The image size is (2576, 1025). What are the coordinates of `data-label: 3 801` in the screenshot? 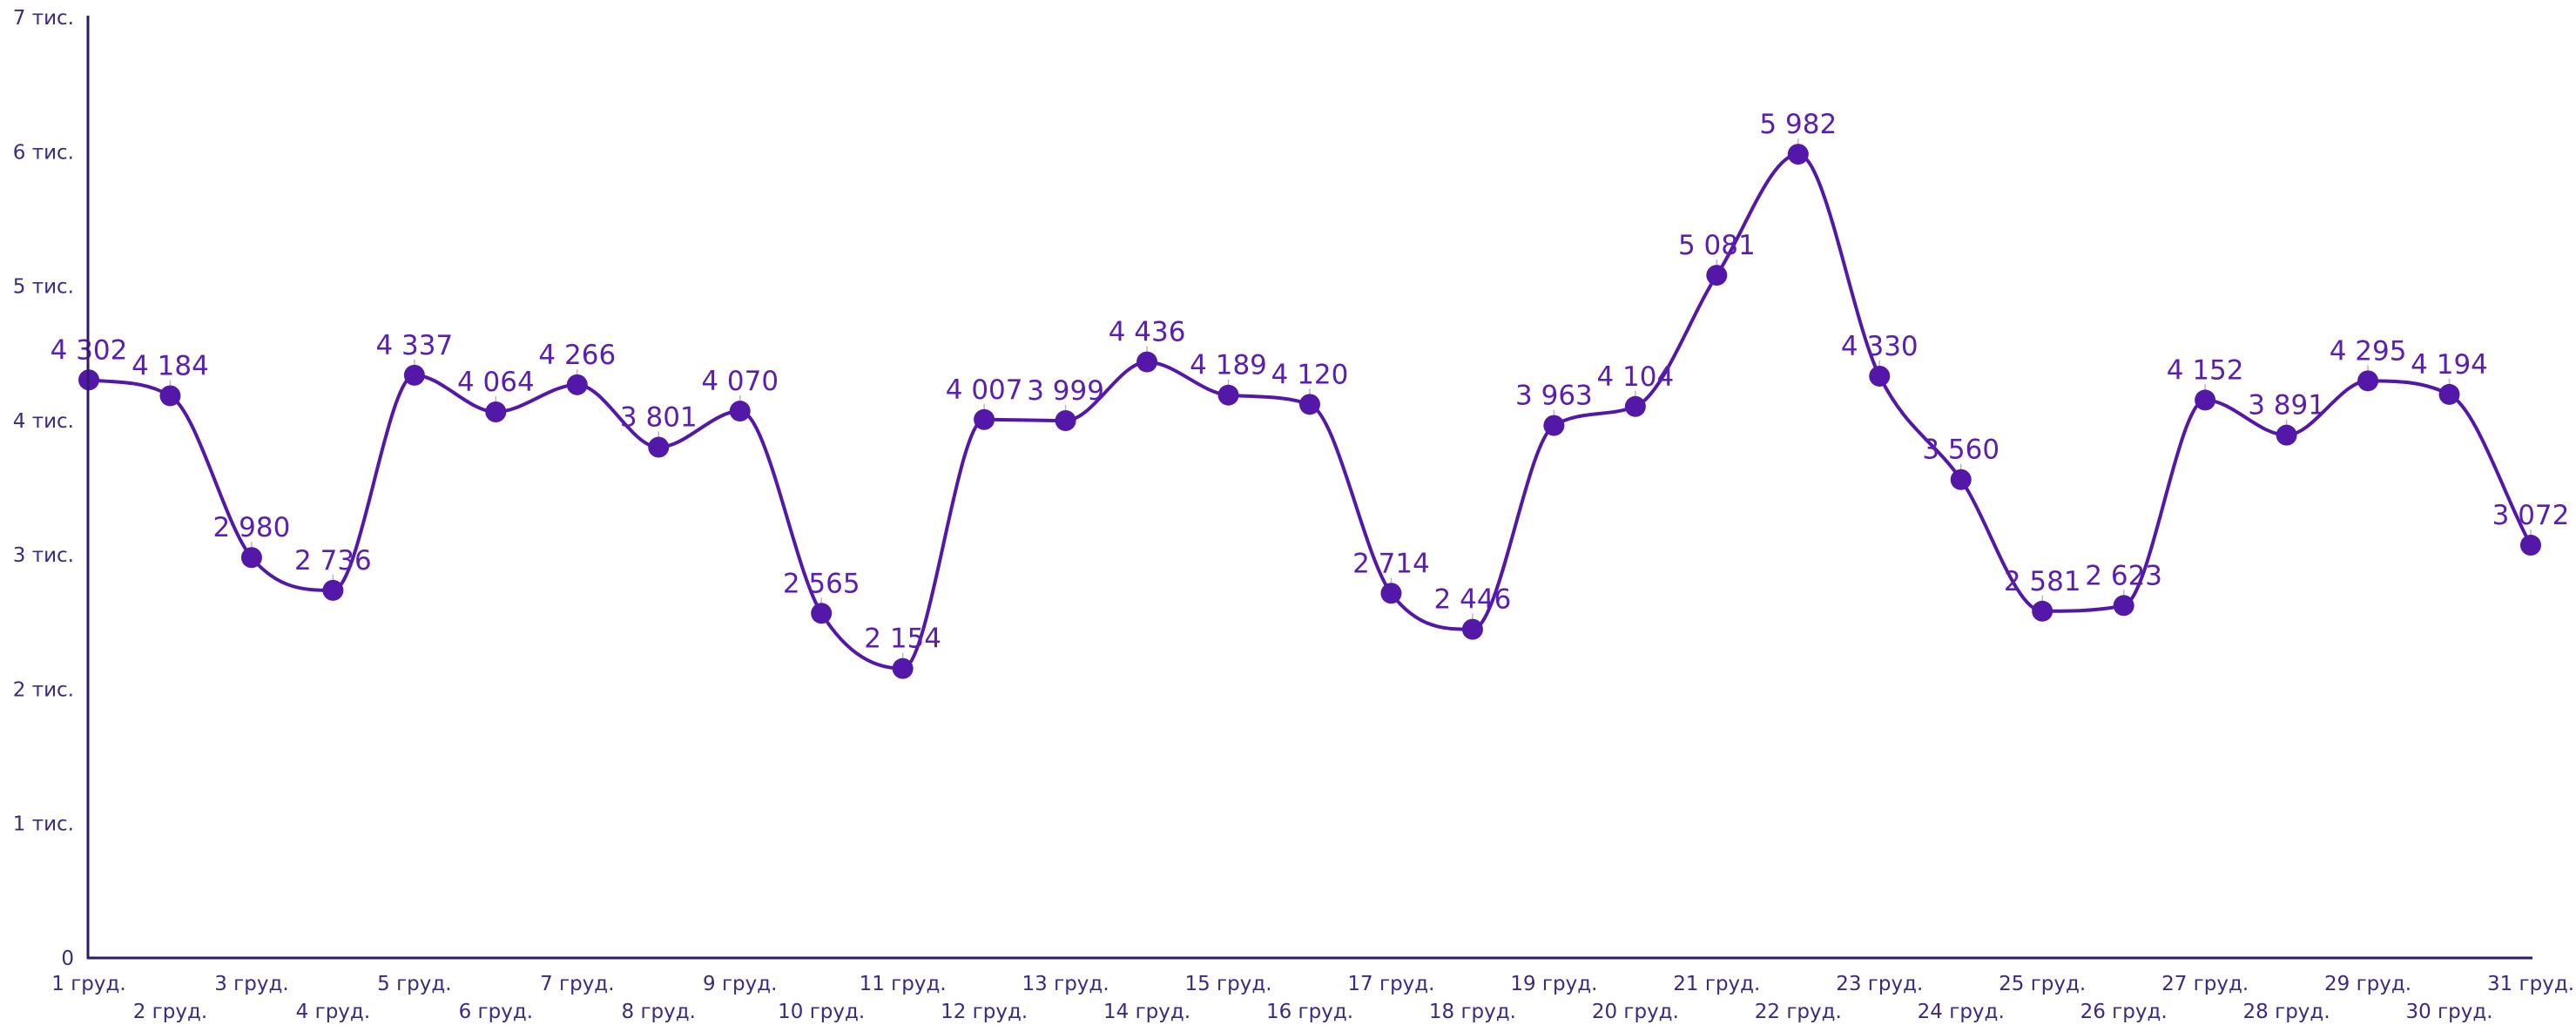 It's located at (659, 418).